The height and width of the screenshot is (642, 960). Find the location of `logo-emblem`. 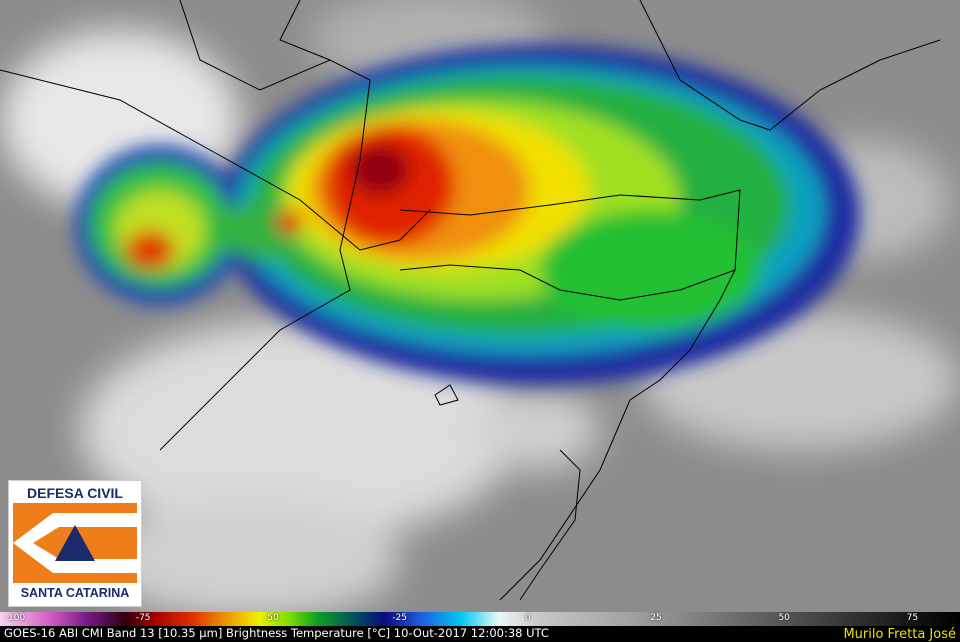

logo-emblem is located at coordinates (75, 543).